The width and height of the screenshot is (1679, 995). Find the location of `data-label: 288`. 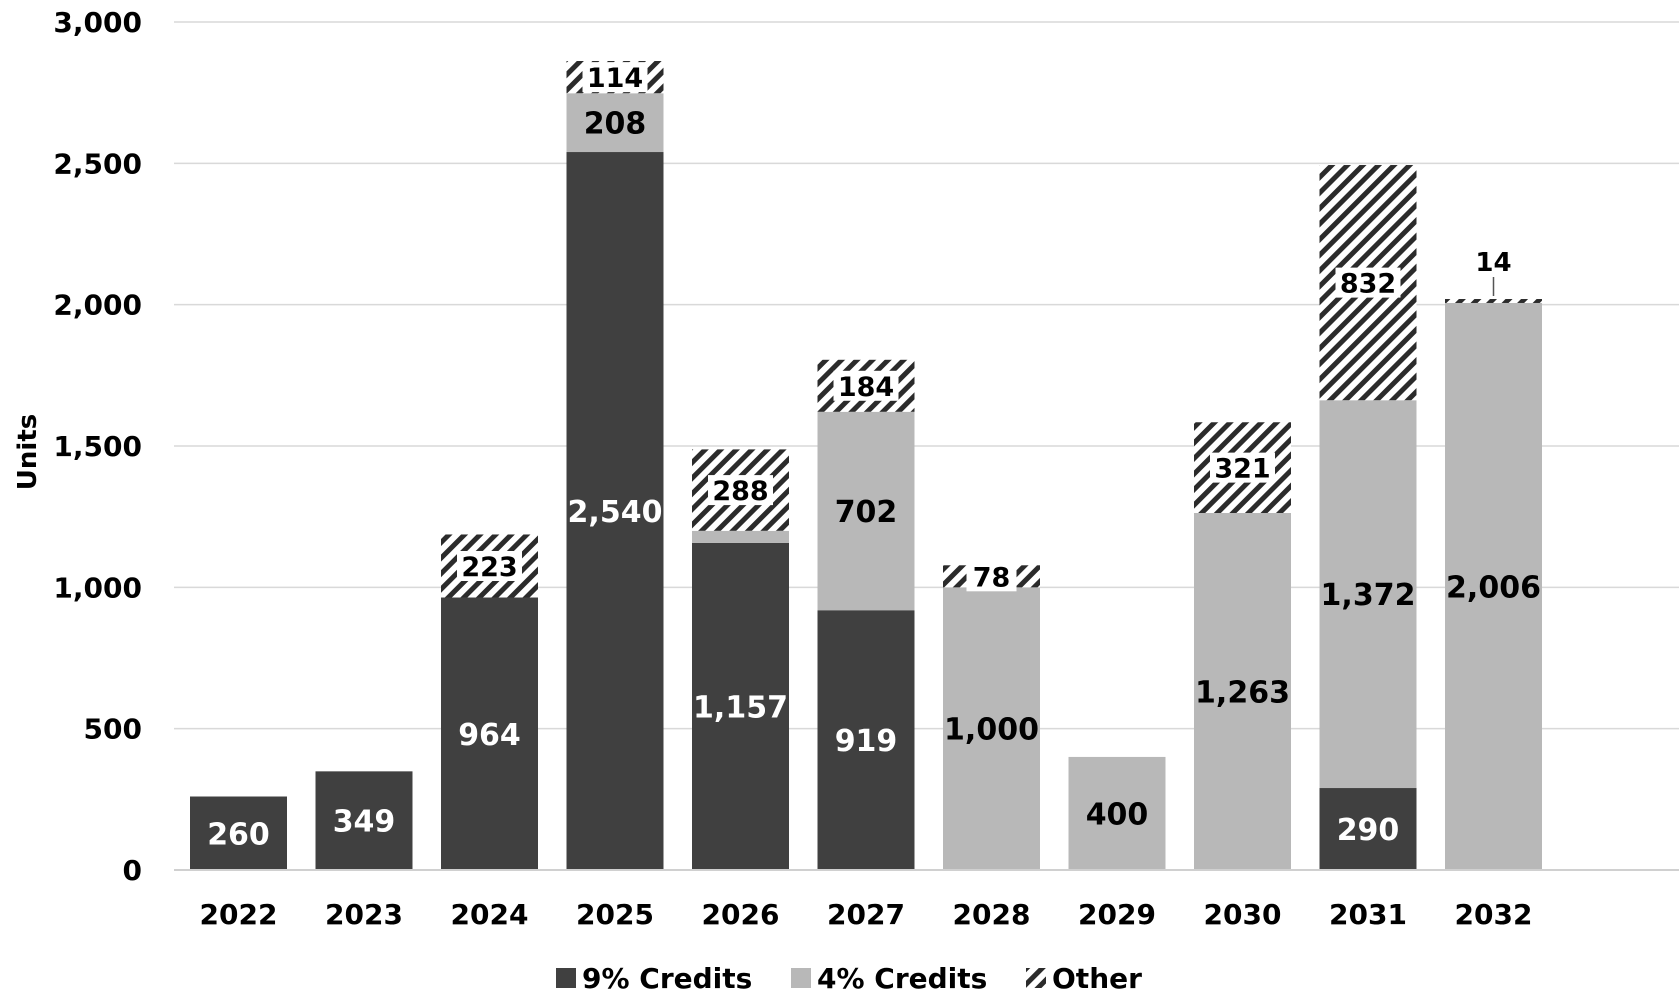

data-label: 288 is located at coordinates (740, 491).